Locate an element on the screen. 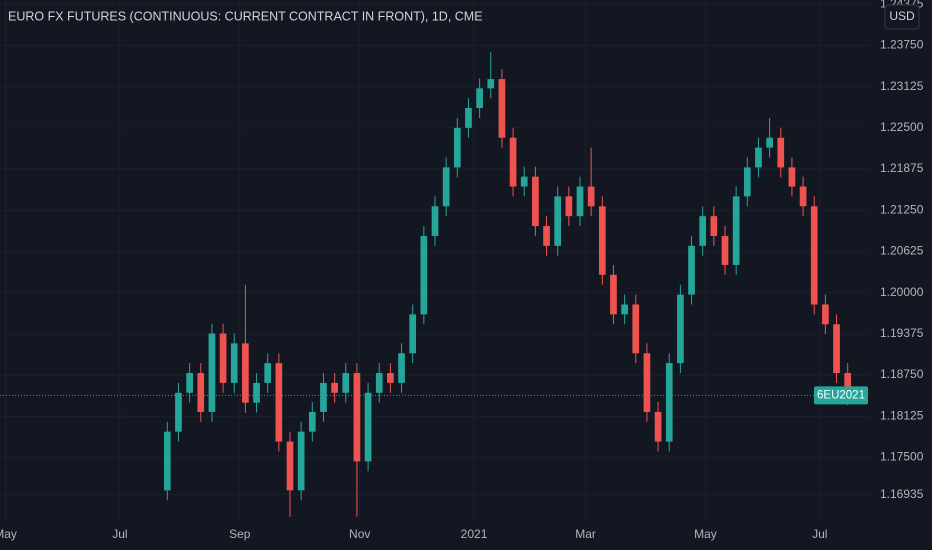  y-tick-label: 1.21875 is located at coordinates (902, 168).